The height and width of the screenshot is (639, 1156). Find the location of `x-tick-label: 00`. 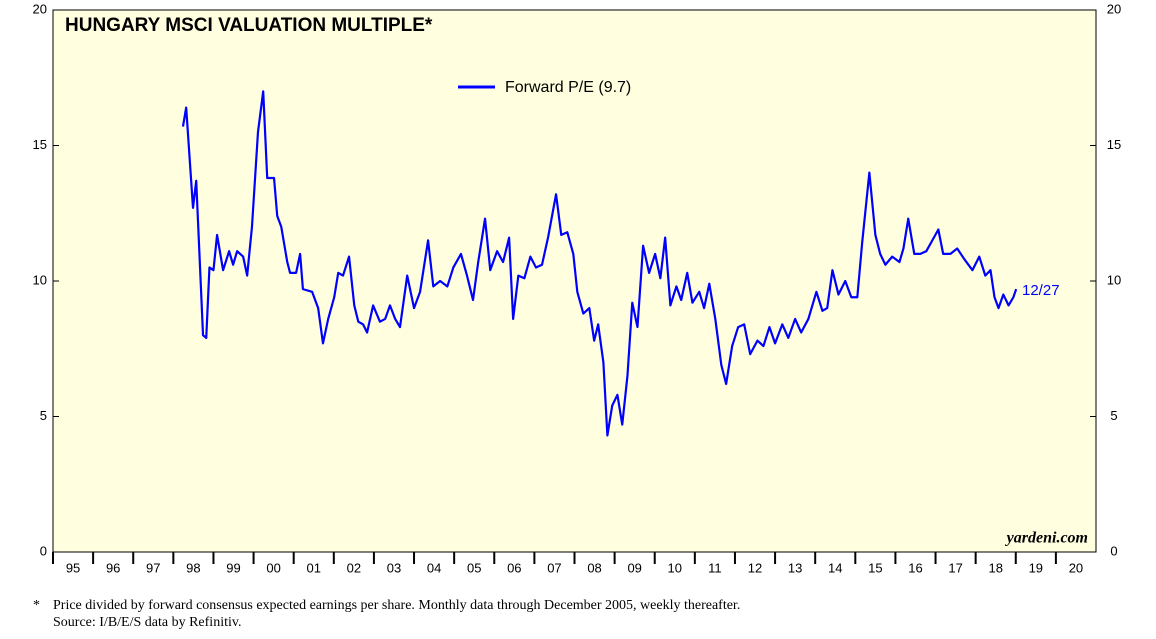

x-tick-label: 00 is located at coordinates (273, 567).